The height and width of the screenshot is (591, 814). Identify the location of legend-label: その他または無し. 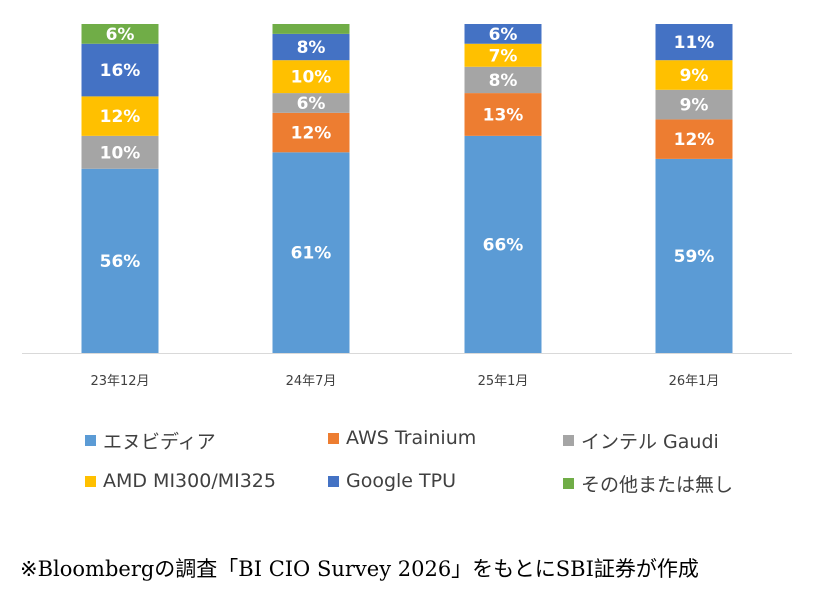
(657, 485).